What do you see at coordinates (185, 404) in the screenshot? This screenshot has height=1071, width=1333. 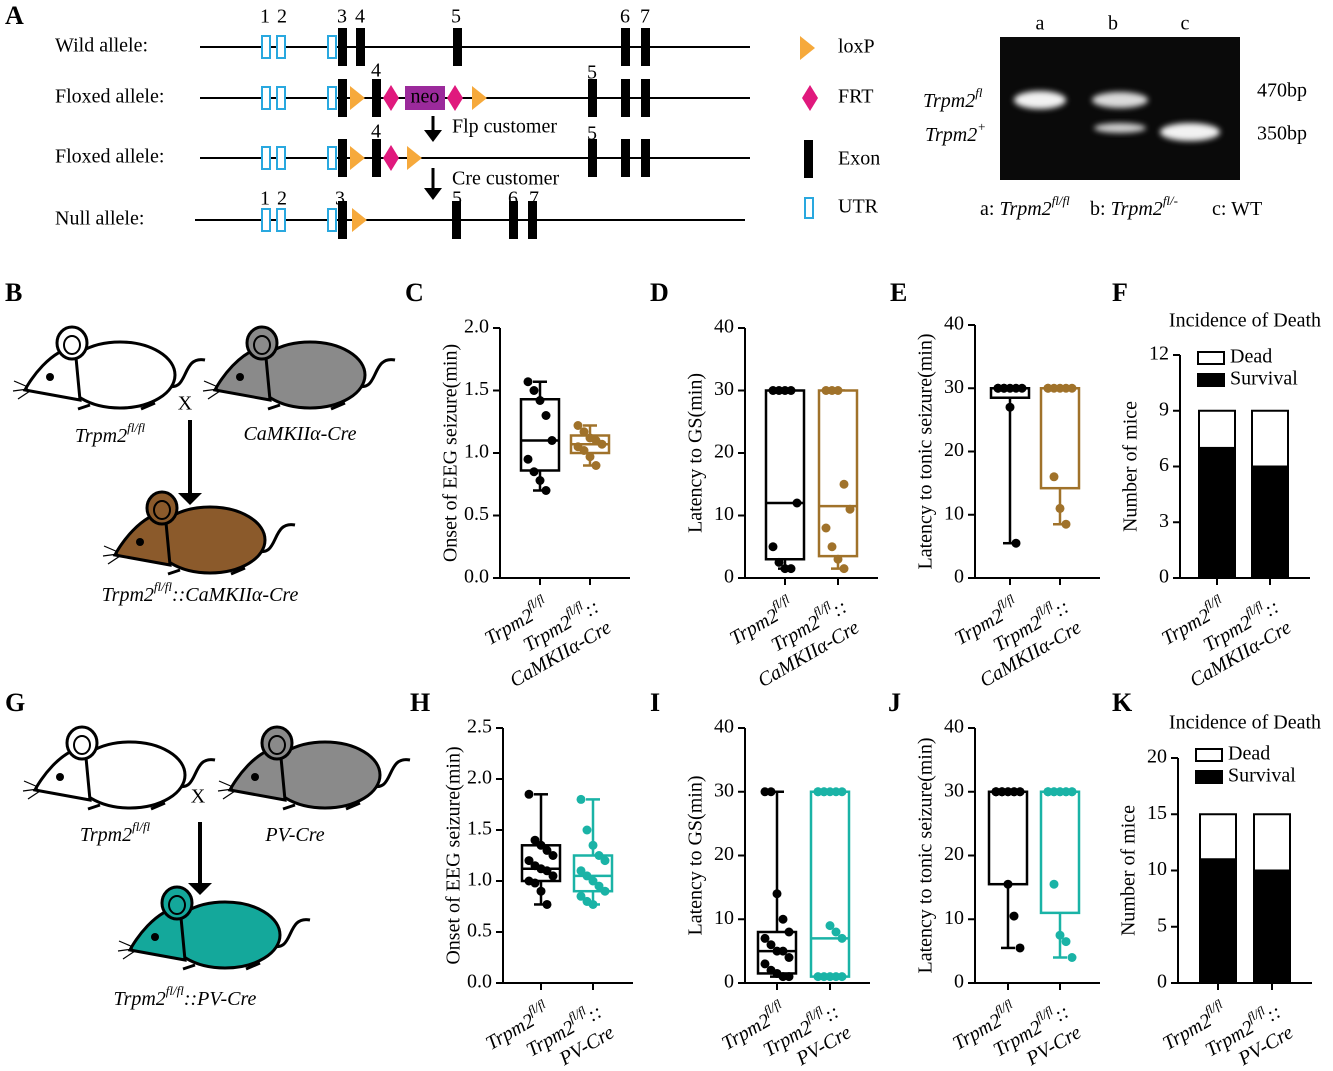 I see `cross-sign: X` at bounding box center [185, 404].